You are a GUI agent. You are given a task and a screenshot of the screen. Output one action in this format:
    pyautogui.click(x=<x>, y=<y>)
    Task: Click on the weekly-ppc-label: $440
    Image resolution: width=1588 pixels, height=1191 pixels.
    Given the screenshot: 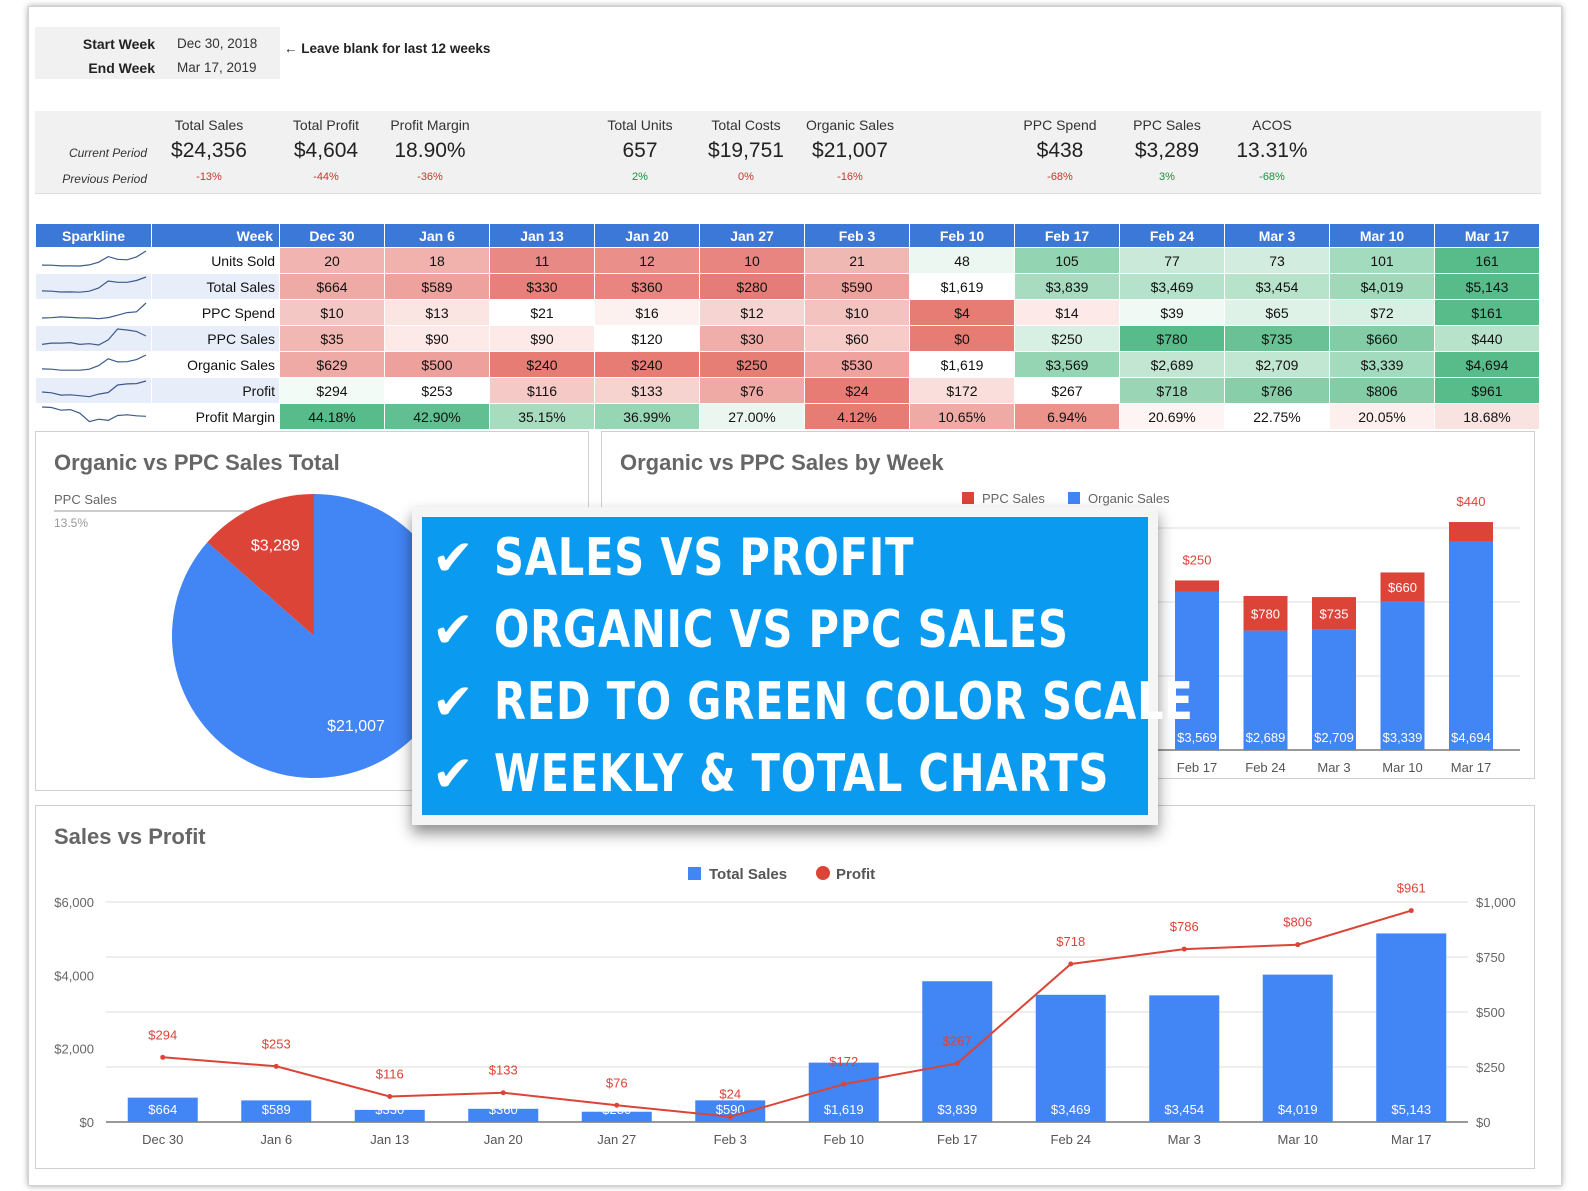 What is the action you would take?
    pyautogui.click(x=1471, y=501)
    